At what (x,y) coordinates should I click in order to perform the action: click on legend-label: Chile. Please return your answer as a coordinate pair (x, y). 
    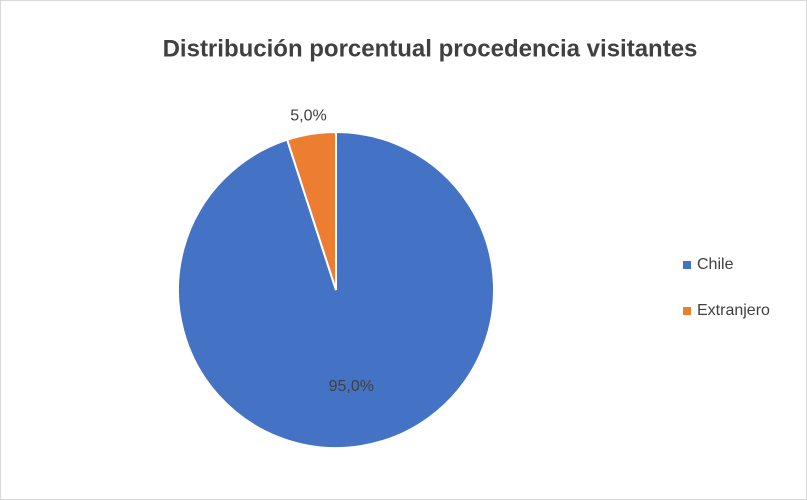
    Looking at the image, I should click on (715, 264).